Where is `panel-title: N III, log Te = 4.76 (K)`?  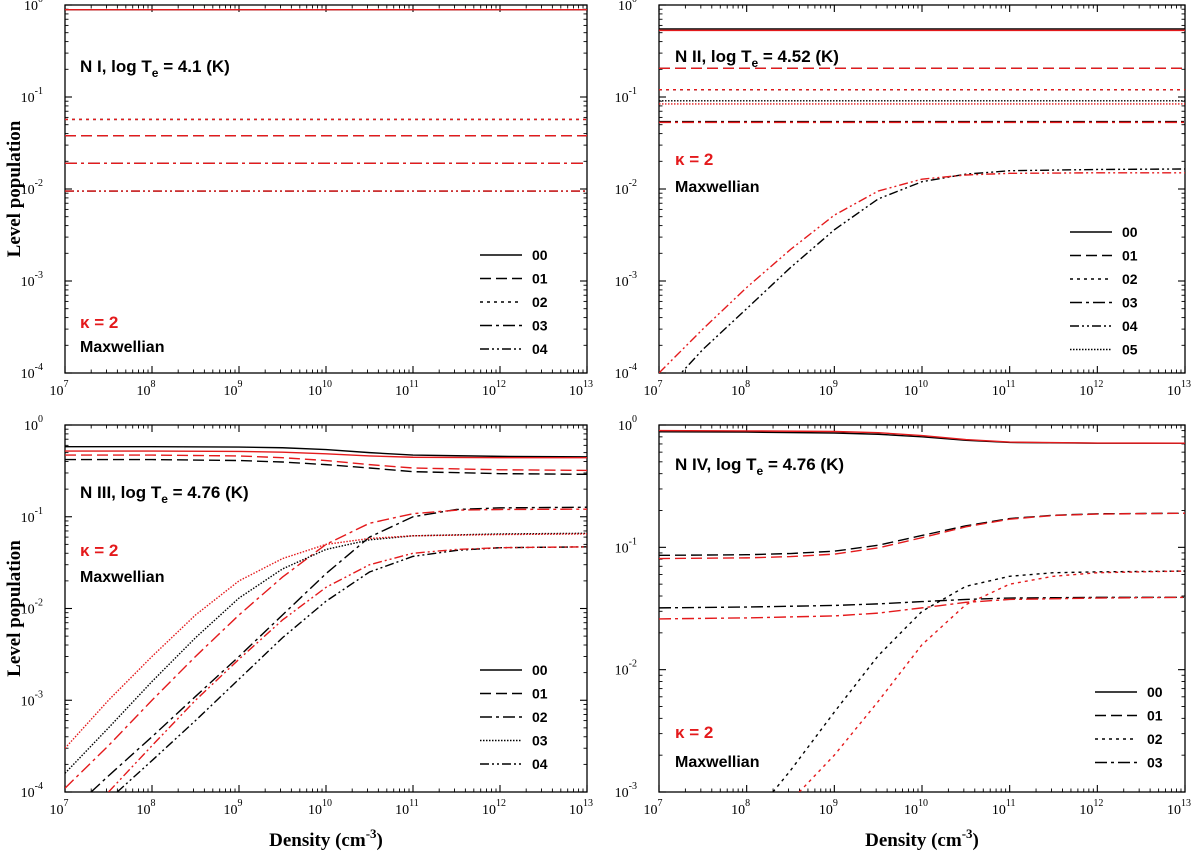
panel-title: N III, log Te = 4.76 (K) is located at coordinates (164, 494).